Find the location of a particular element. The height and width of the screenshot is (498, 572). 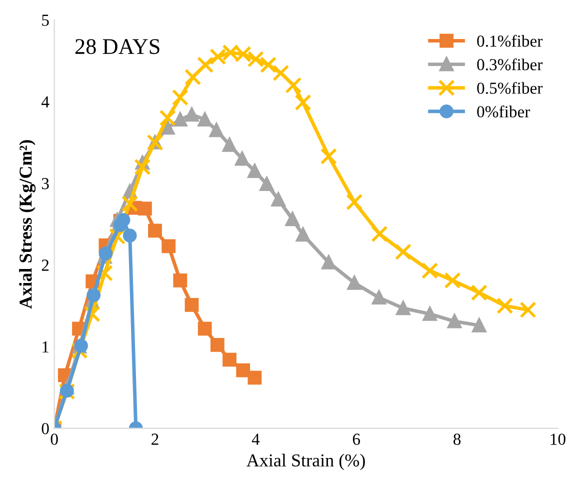

y-tick-label: 5 is located at coordinates (45, 20).